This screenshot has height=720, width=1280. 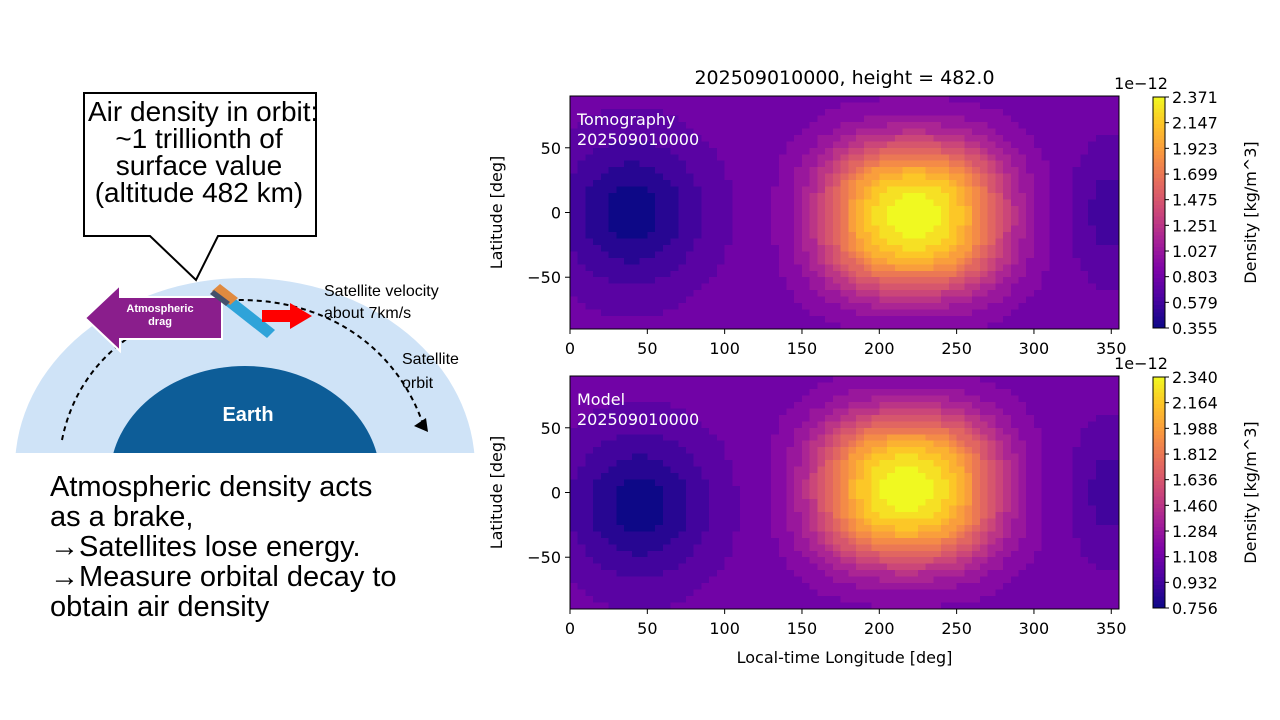 What do you see at coordinates (160, 309) in the screenshot?
I see `drag-label-line: Atmospheric` at bounding box center [160, 309].